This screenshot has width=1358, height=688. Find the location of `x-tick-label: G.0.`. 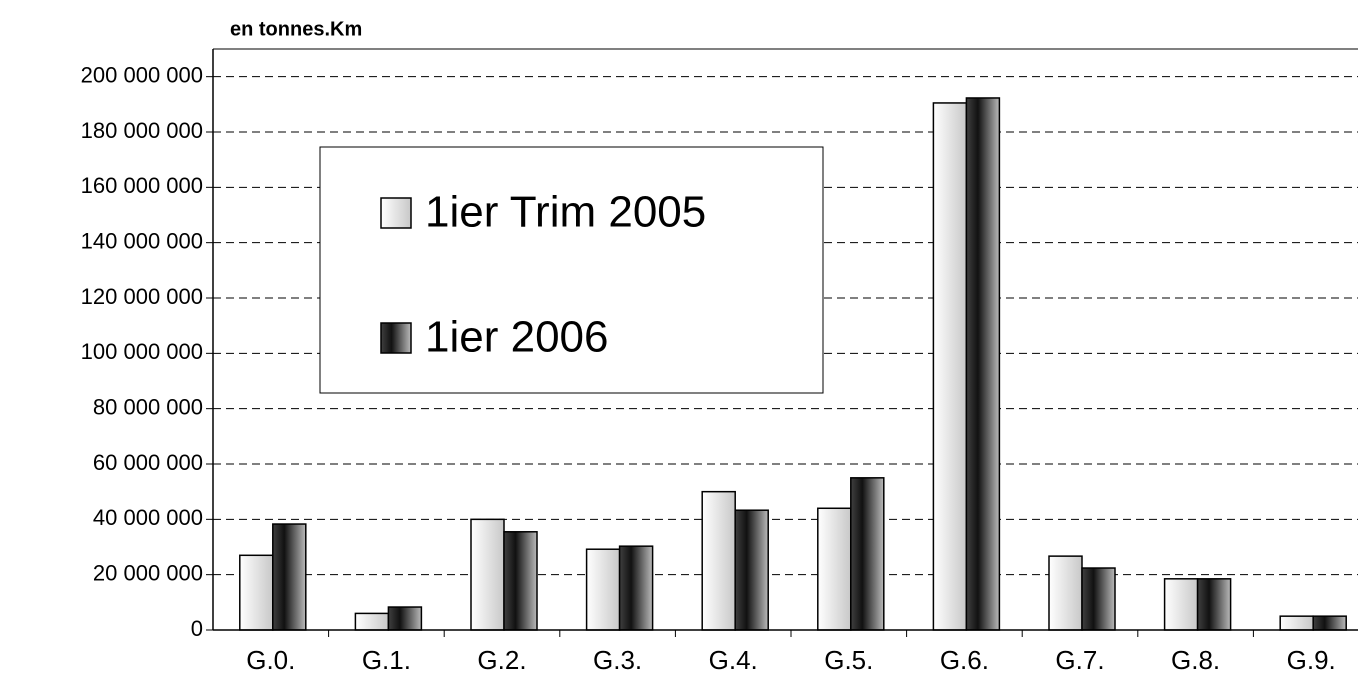

x-tick-label: G.0. is located at coordinates (270, 660).